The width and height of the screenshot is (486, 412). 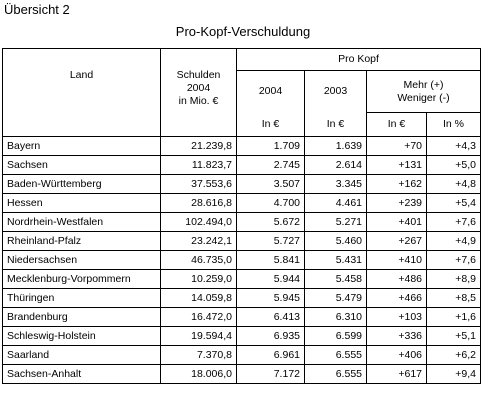 What do you see at coordinates (198, 317) in the screenshot?
I see `cell-schulden: 16.472,0` at bounding box center [198, 317].